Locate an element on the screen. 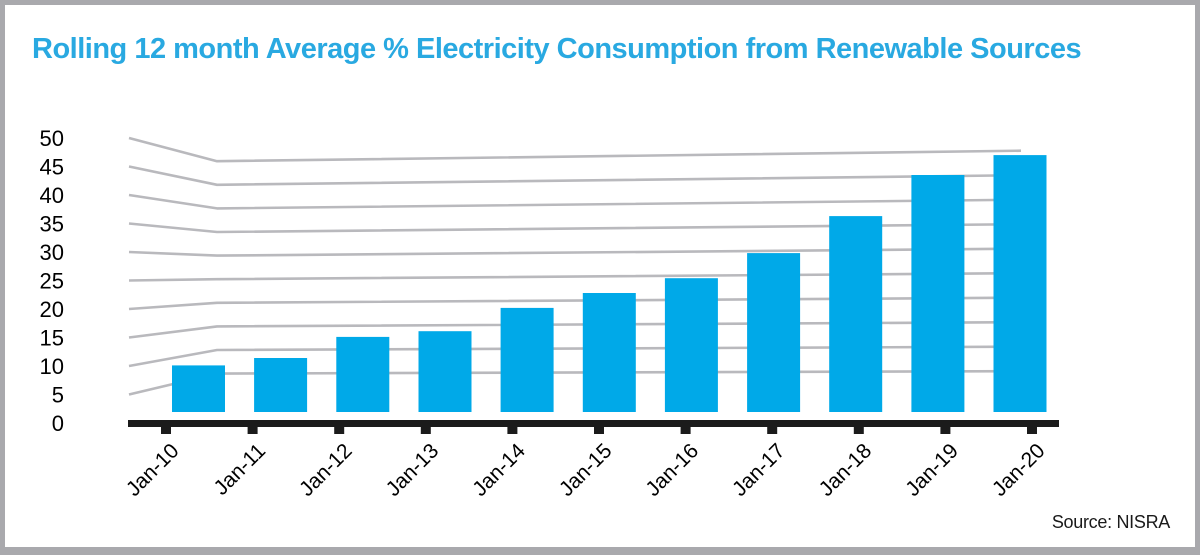 The height and width of the screenshot is (555, 1200). y-axis-label-0: 0 is located at coordinates (58, 423).